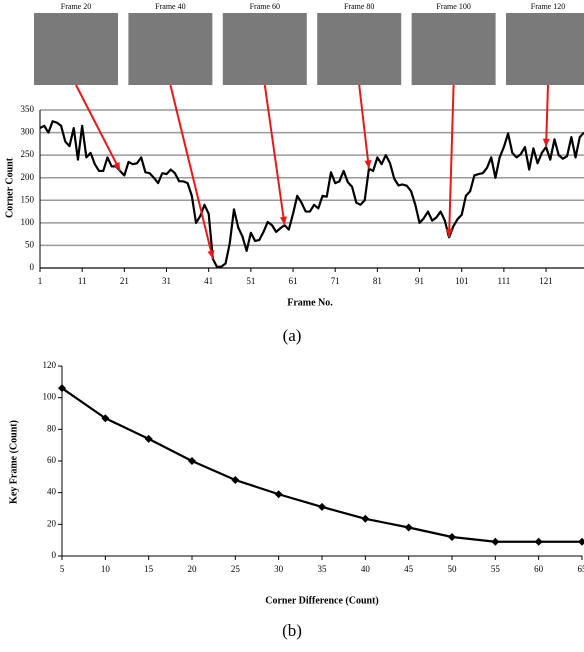 Image resolution: width=584 pixels, height=652 pixels. I want to click on x-tick-label: 45, so click(409, 569).